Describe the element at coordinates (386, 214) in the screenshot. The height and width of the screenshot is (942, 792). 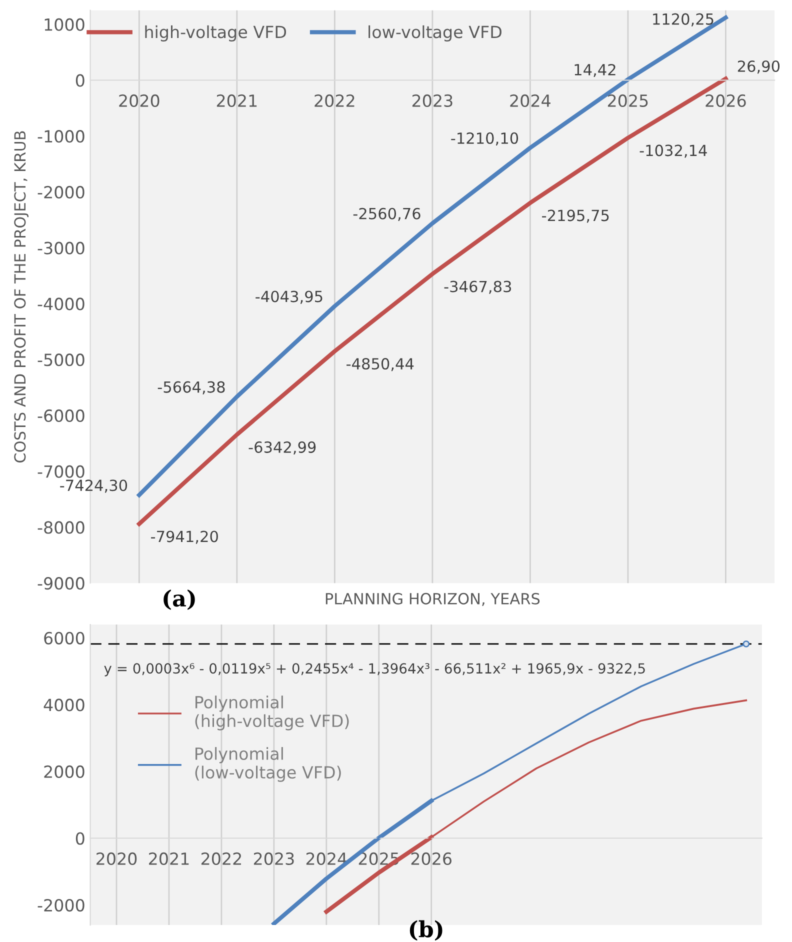
I see `data-label: -2560,76` at that location.